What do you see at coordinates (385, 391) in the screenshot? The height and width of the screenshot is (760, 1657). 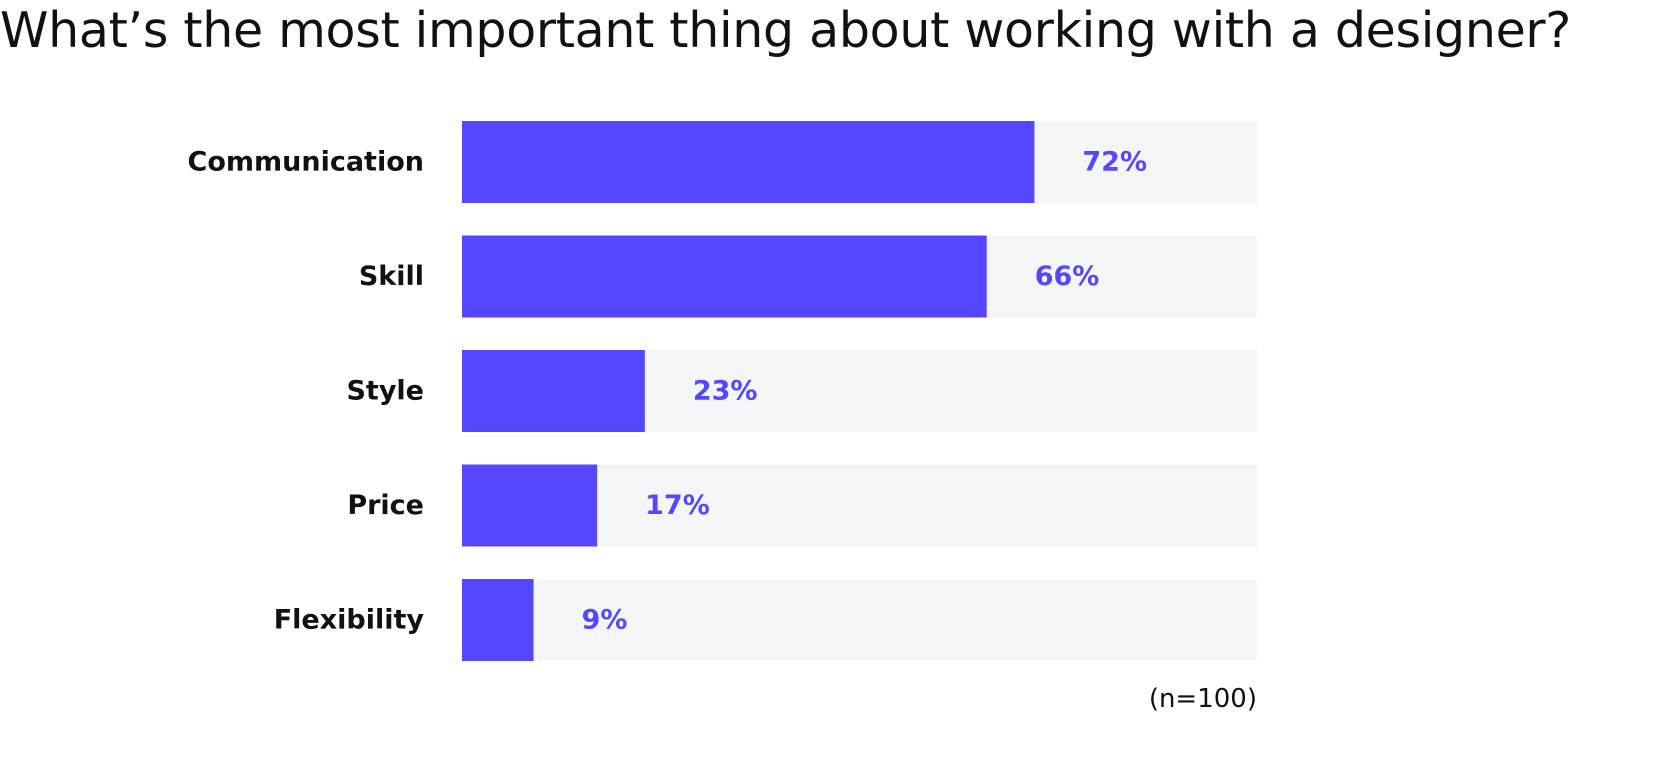 I see `category-label-style: Style` at bounding box center [385, 391].